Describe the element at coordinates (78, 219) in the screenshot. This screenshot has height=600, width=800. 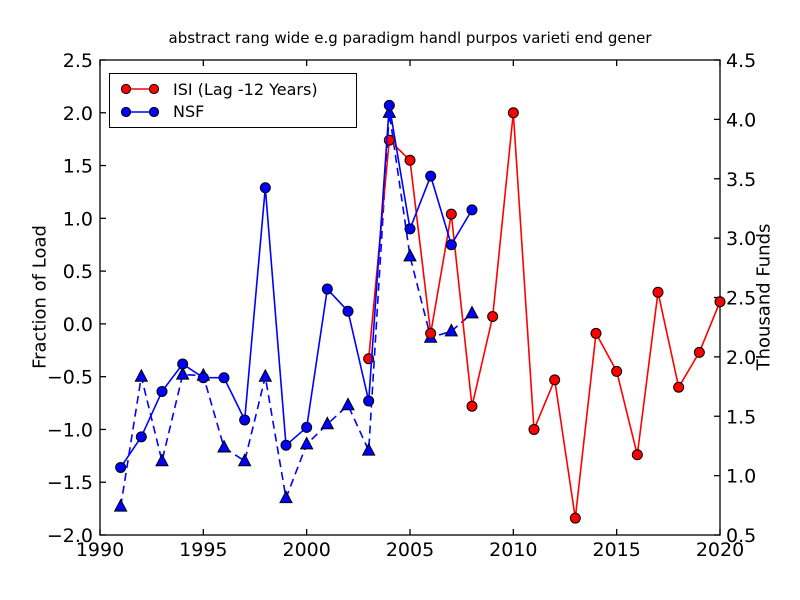
I see `y-tick-label-left: 1.0` at that location.